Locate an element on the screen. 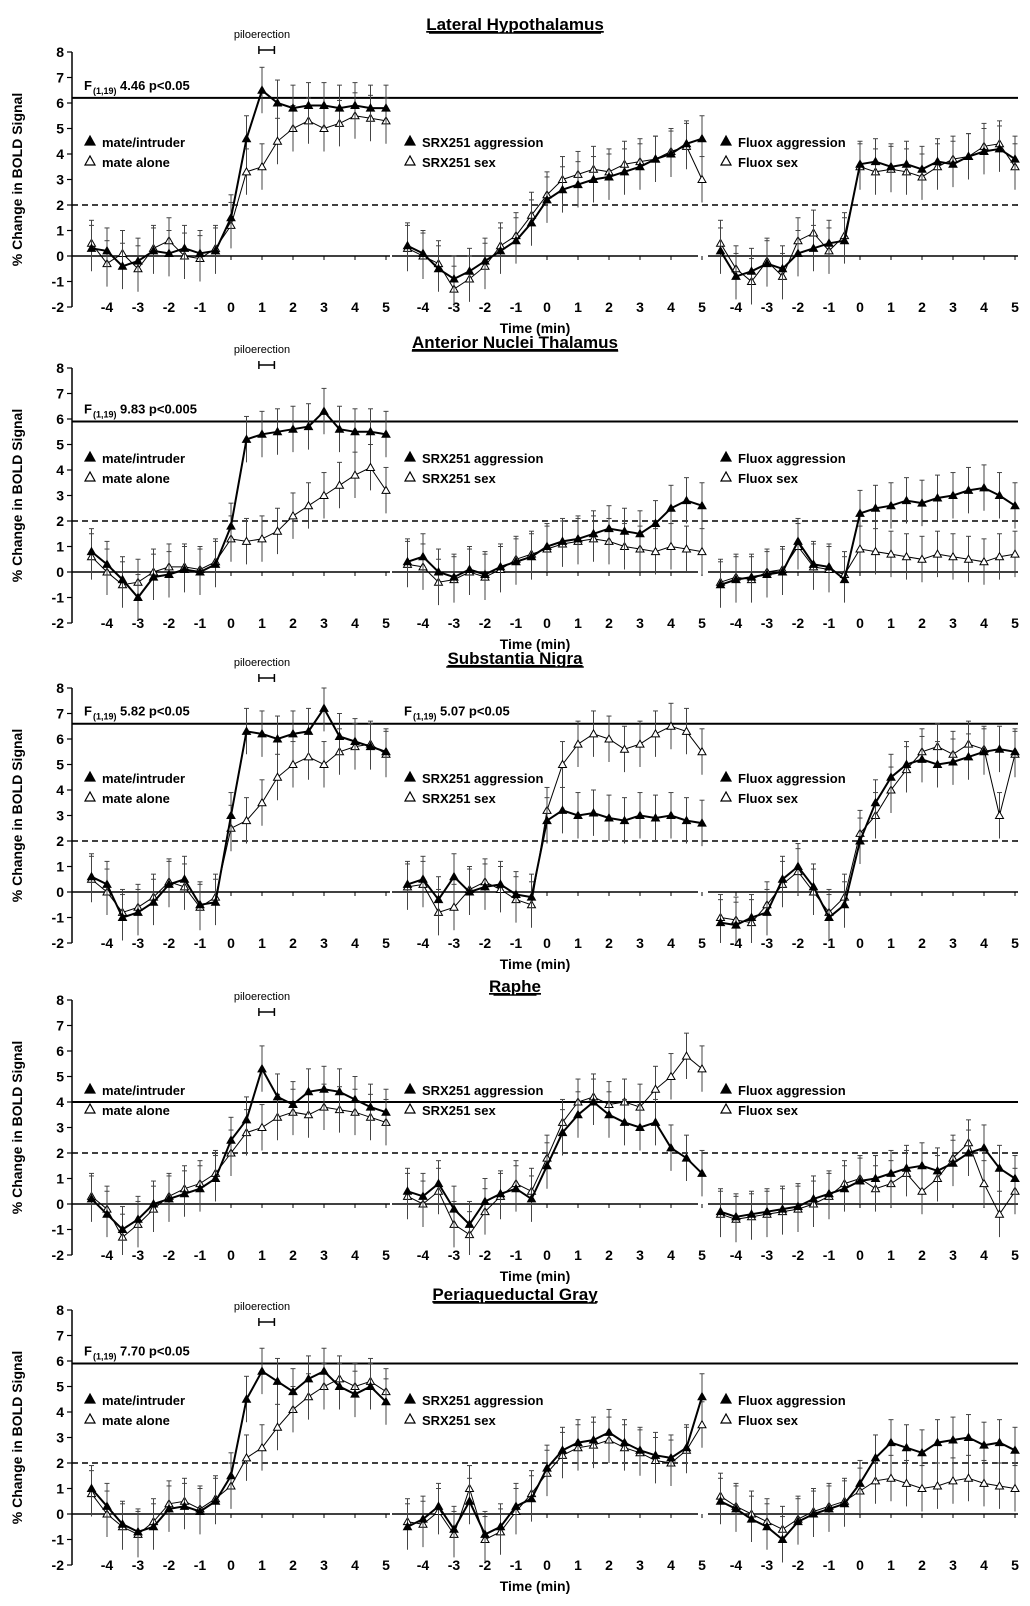  y-tick-label: 6 is located at coordinates (60, 419).